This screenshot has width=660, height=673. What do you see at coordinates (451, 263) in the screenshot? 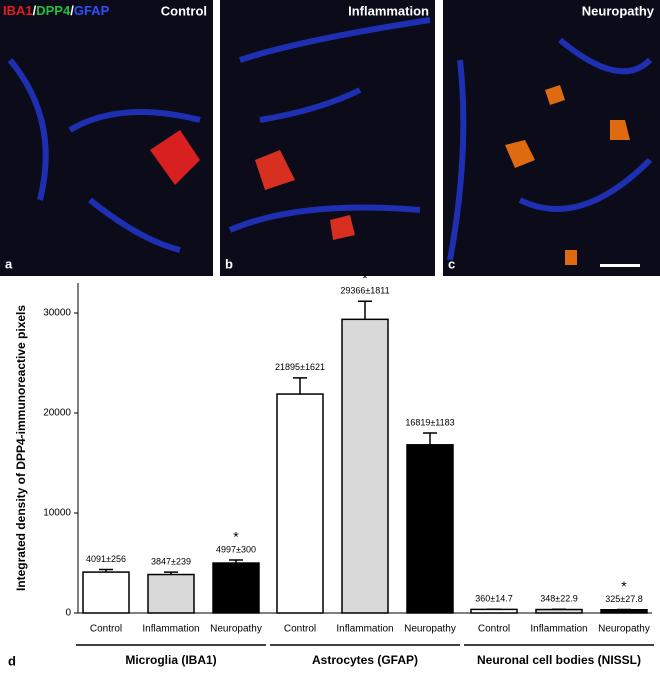
I see `panel-letter: c` at bounding box center [451, 263].